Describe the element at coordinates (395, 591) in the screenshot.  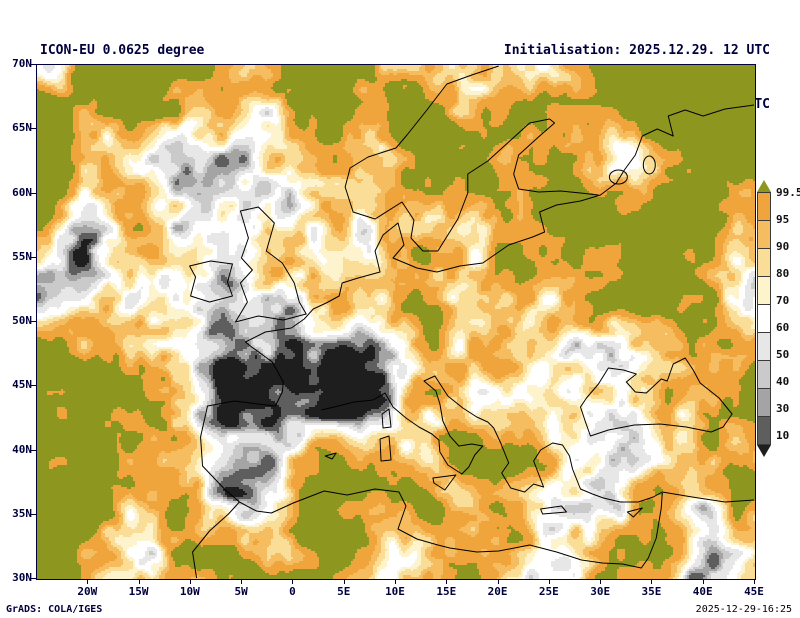
I see `lon-label-10E: 10E` at that location.